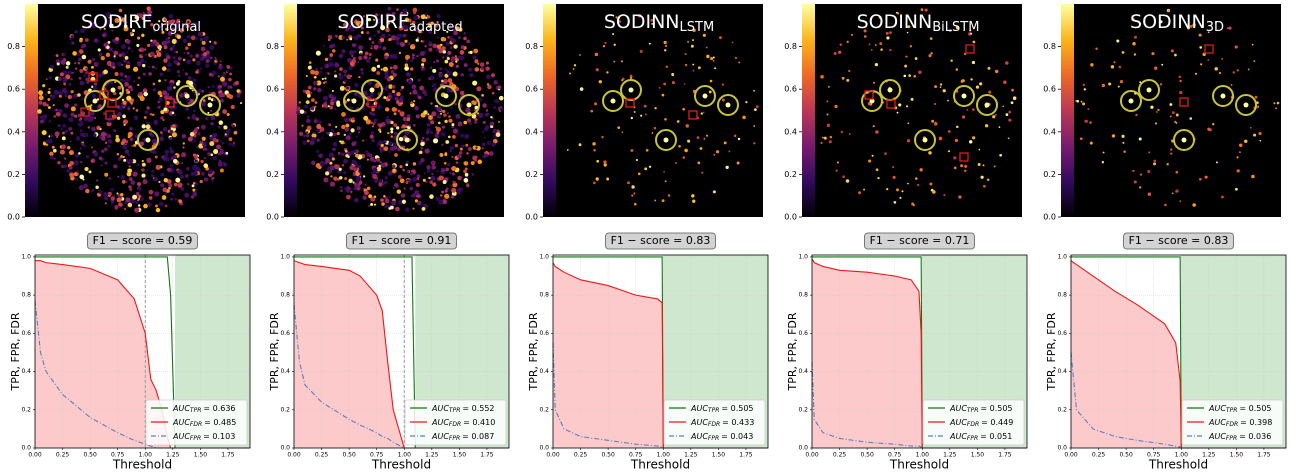  Describe the element at coordinates (196, 424) in the screenshot. I see `legend-name-sub: FDR` at that location.